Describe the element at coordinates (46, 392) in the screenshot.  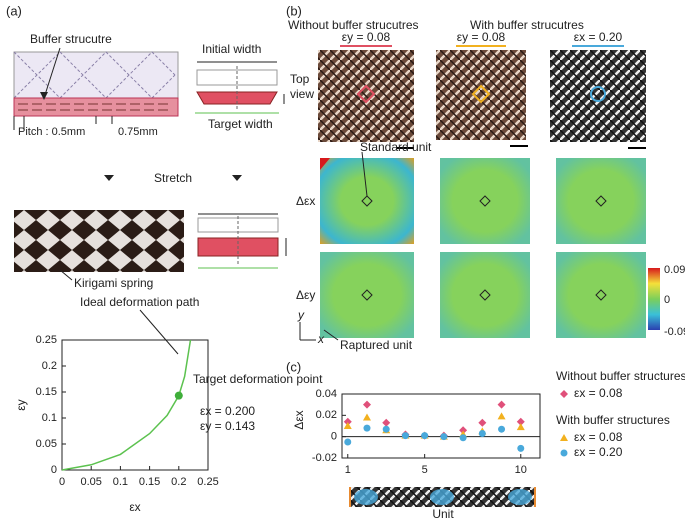
I see `y-tick-label: 0.15` at that location.